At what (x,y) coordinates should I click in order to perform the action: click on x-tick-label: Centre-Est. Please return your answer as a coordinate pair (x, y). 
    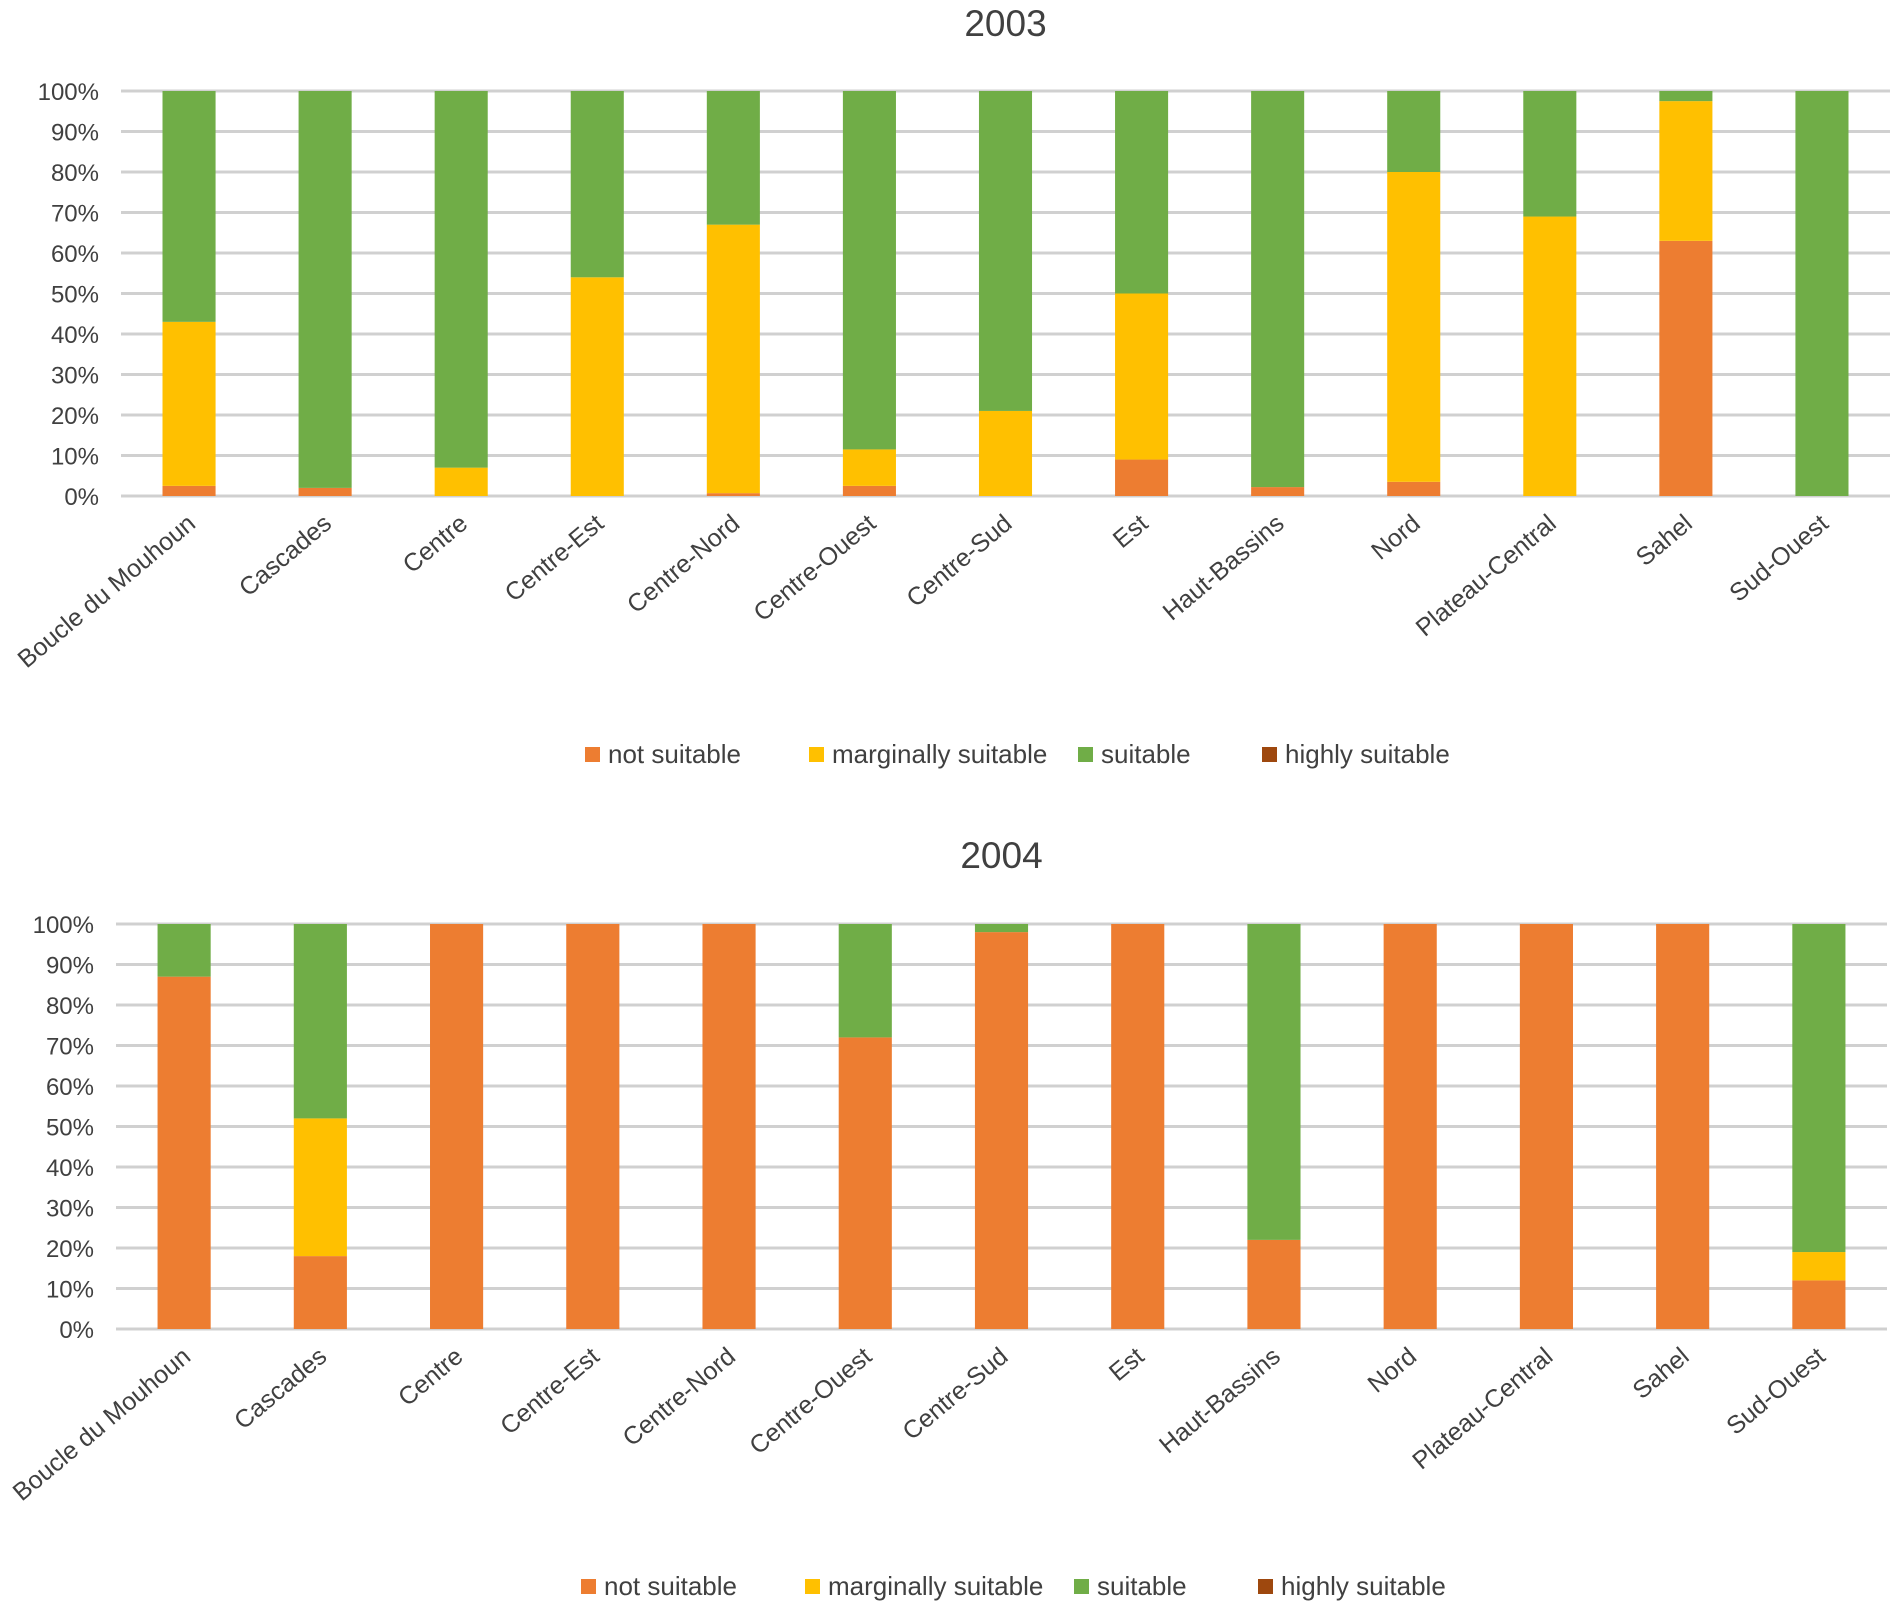
    Looking at the image, I should click on (550, 1391).